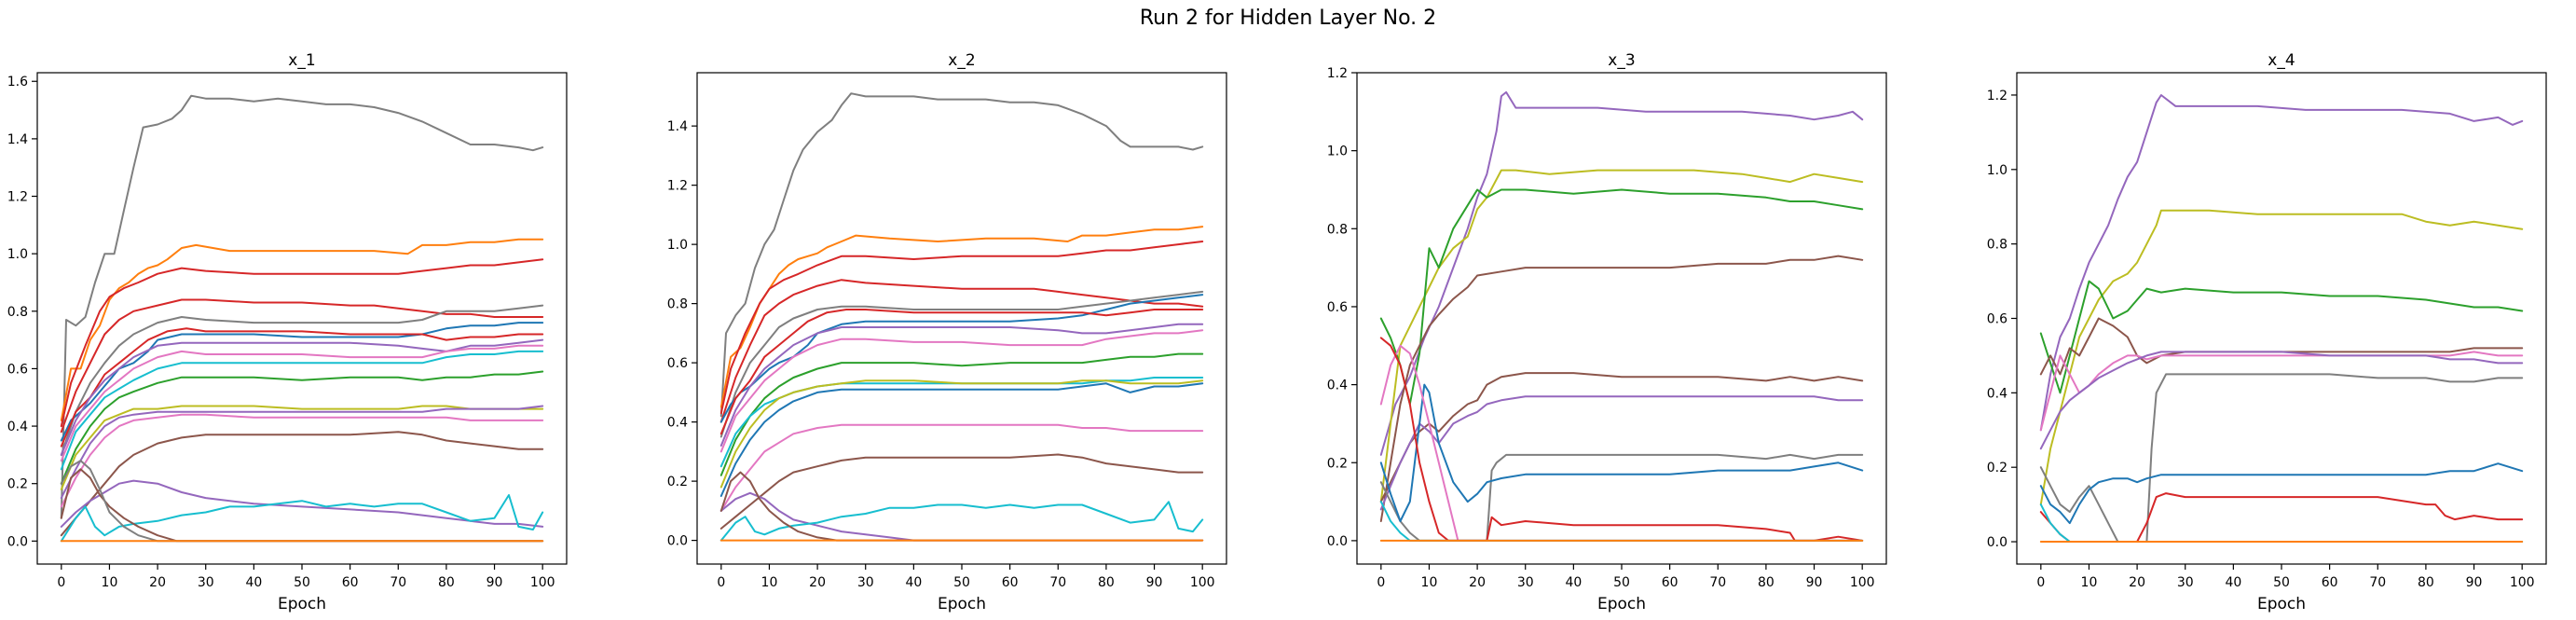 The height and width of the screenshot is (620, 2576). Describe the element at coordinates (301, 60) in the screenshot. I see `subplot-title: x_1` at that location.